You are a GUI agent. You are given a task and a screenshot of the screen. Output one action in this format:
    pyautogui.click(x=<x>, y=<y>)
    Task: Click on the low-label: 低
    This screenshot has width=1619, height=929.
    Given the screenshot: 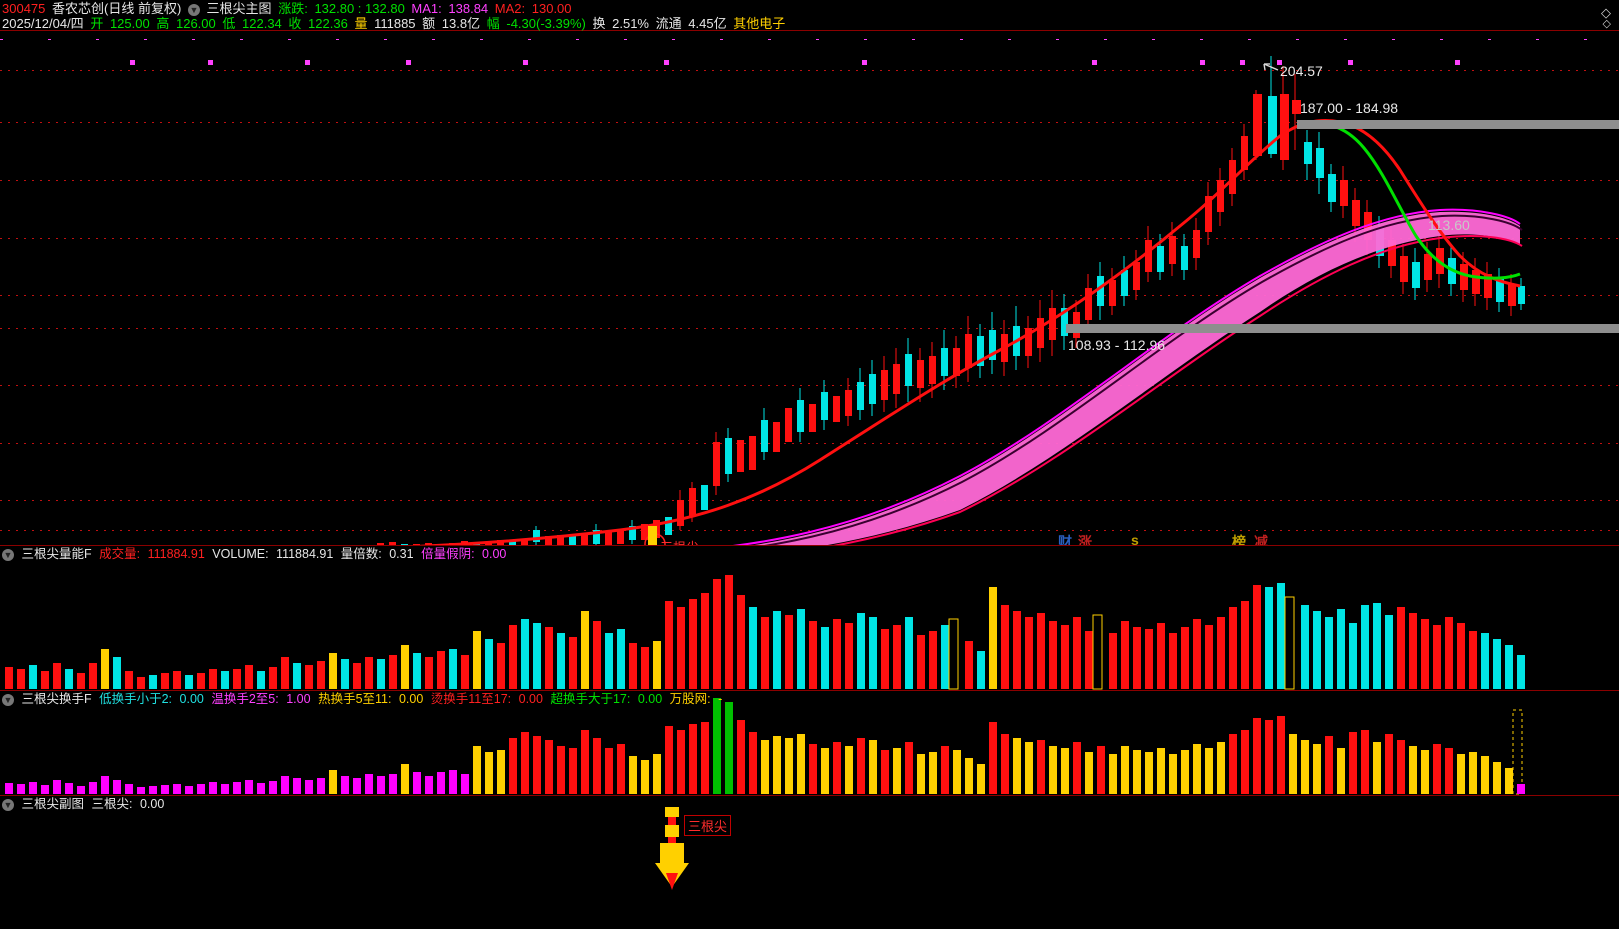 What is the action you would take?
    pyautogui.click(x=229, y=23)
    